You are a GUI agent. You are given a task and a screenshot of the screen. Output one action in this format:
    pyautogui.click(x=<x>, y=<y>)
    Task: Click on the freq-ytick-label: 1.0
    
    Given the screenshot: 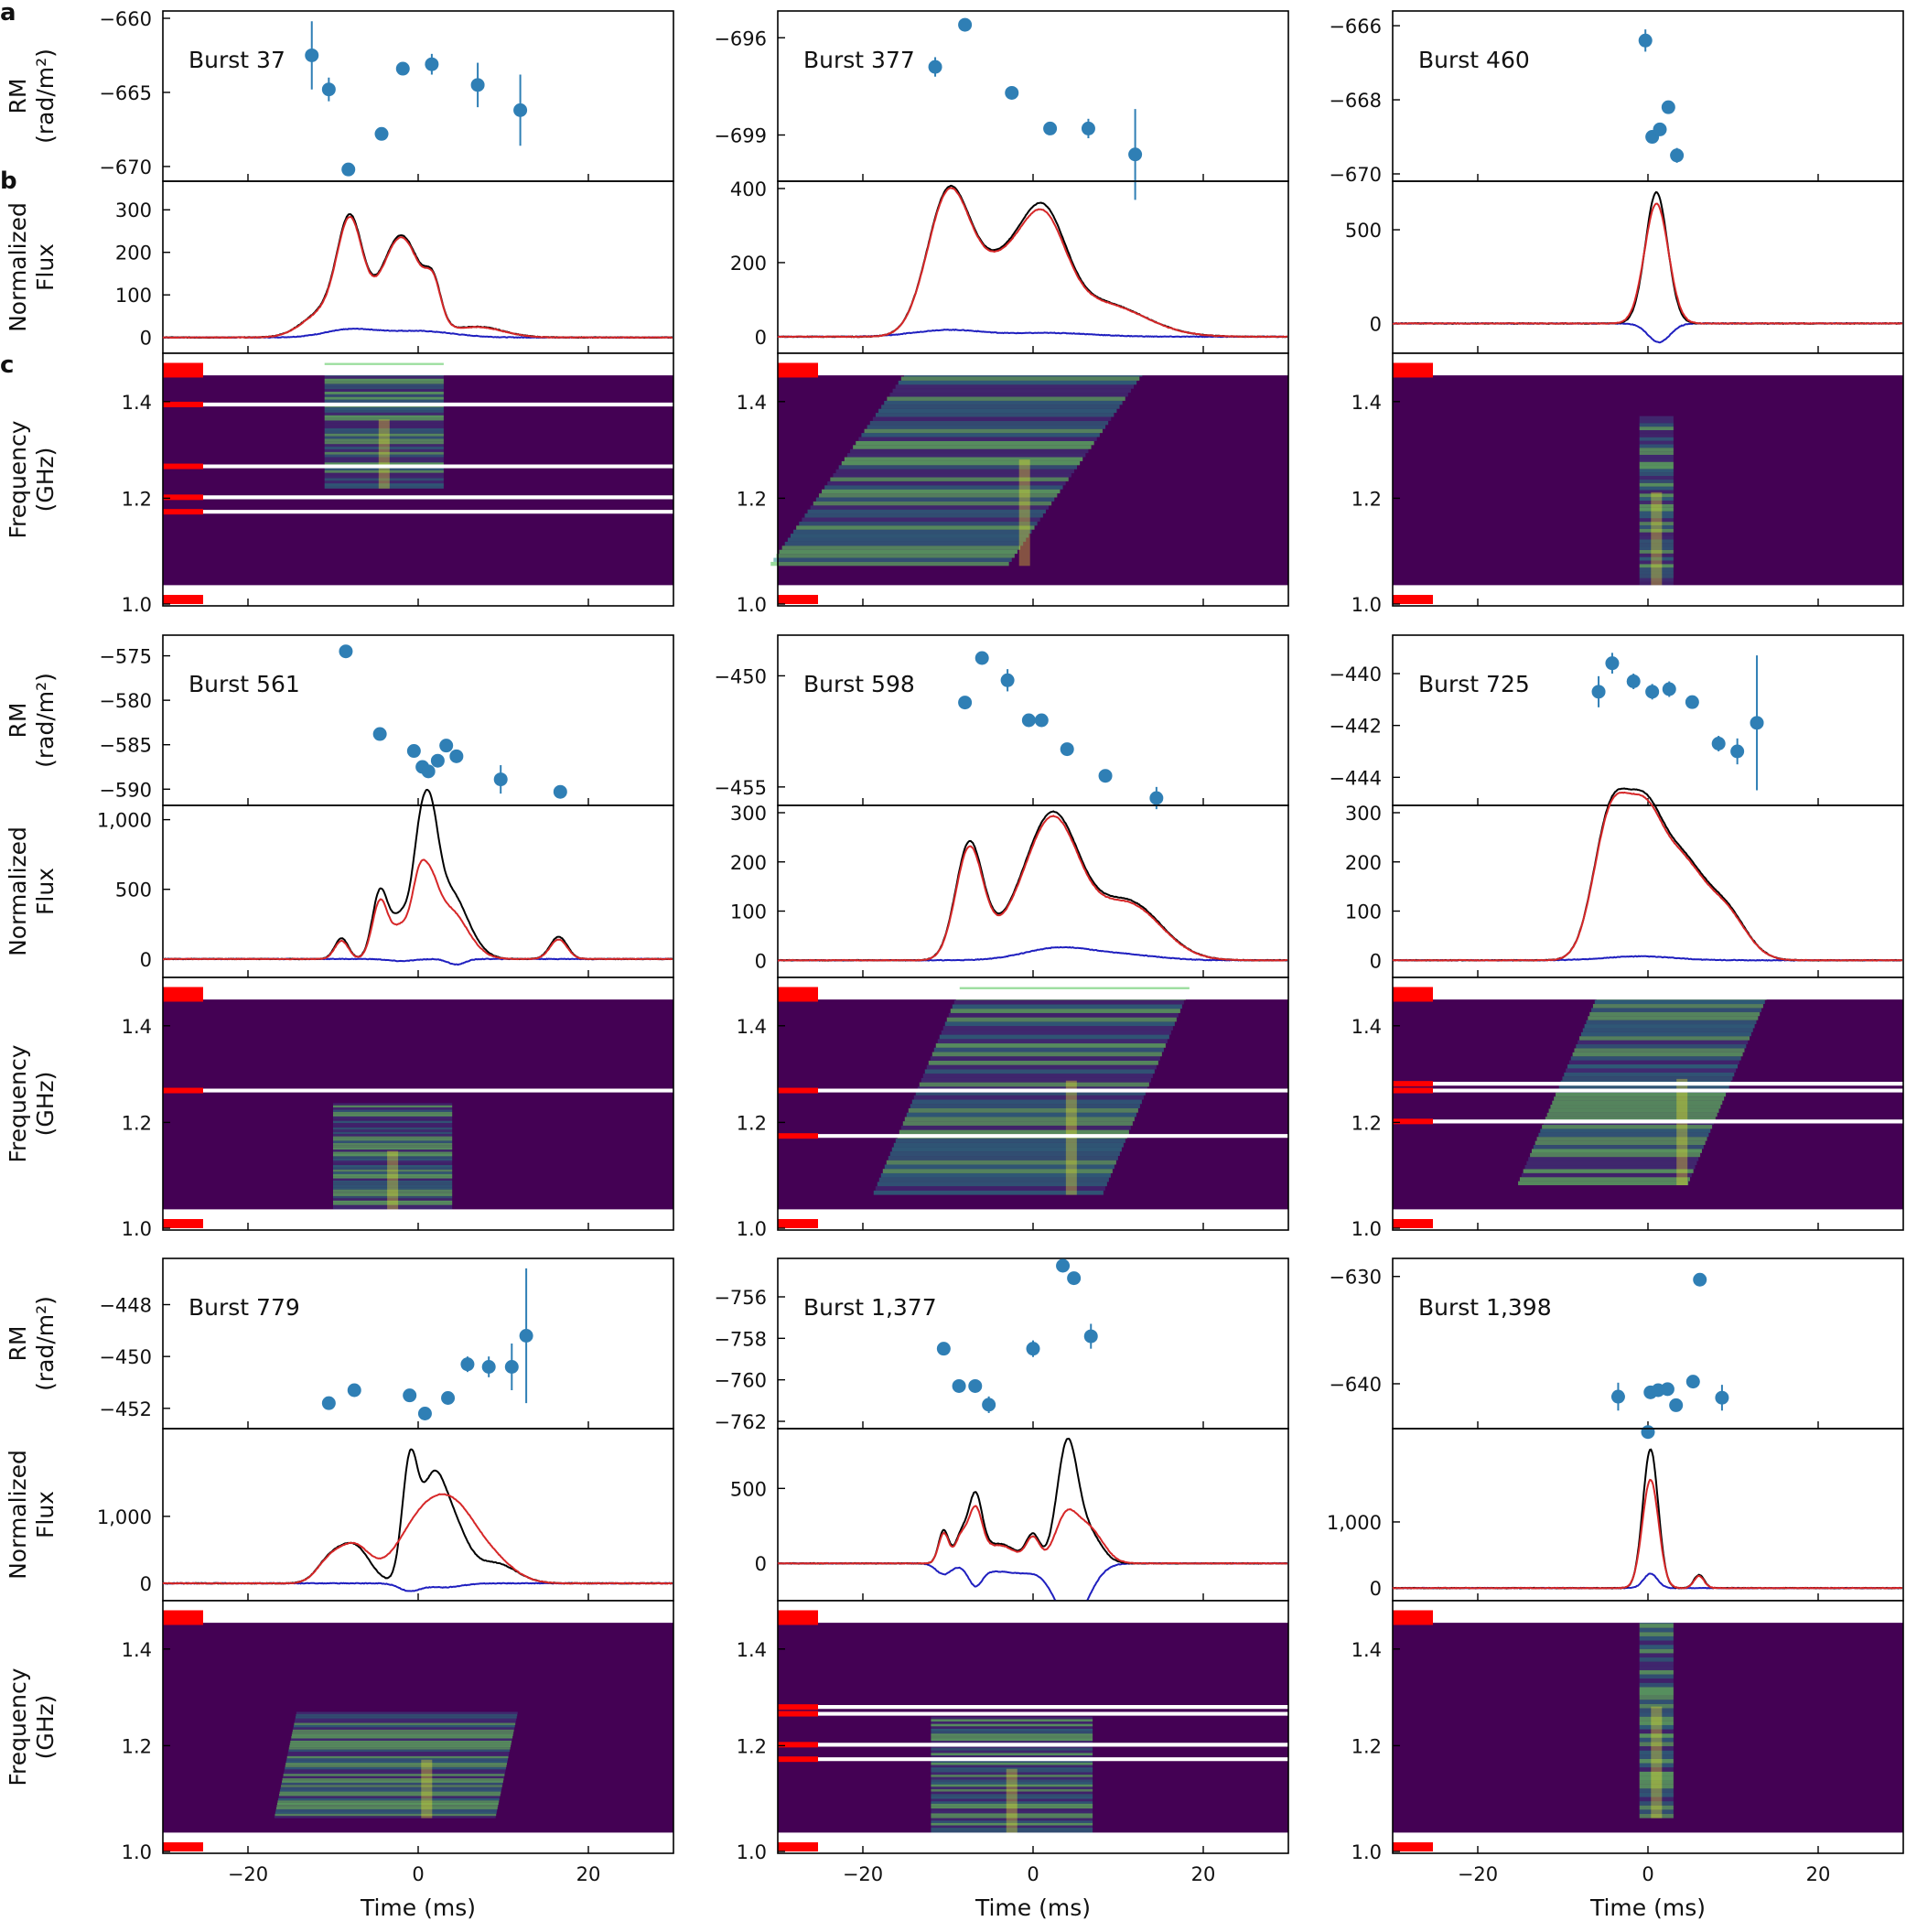 What is the action you would take?
    pyautogui.click(x=1366, y=1852)
    